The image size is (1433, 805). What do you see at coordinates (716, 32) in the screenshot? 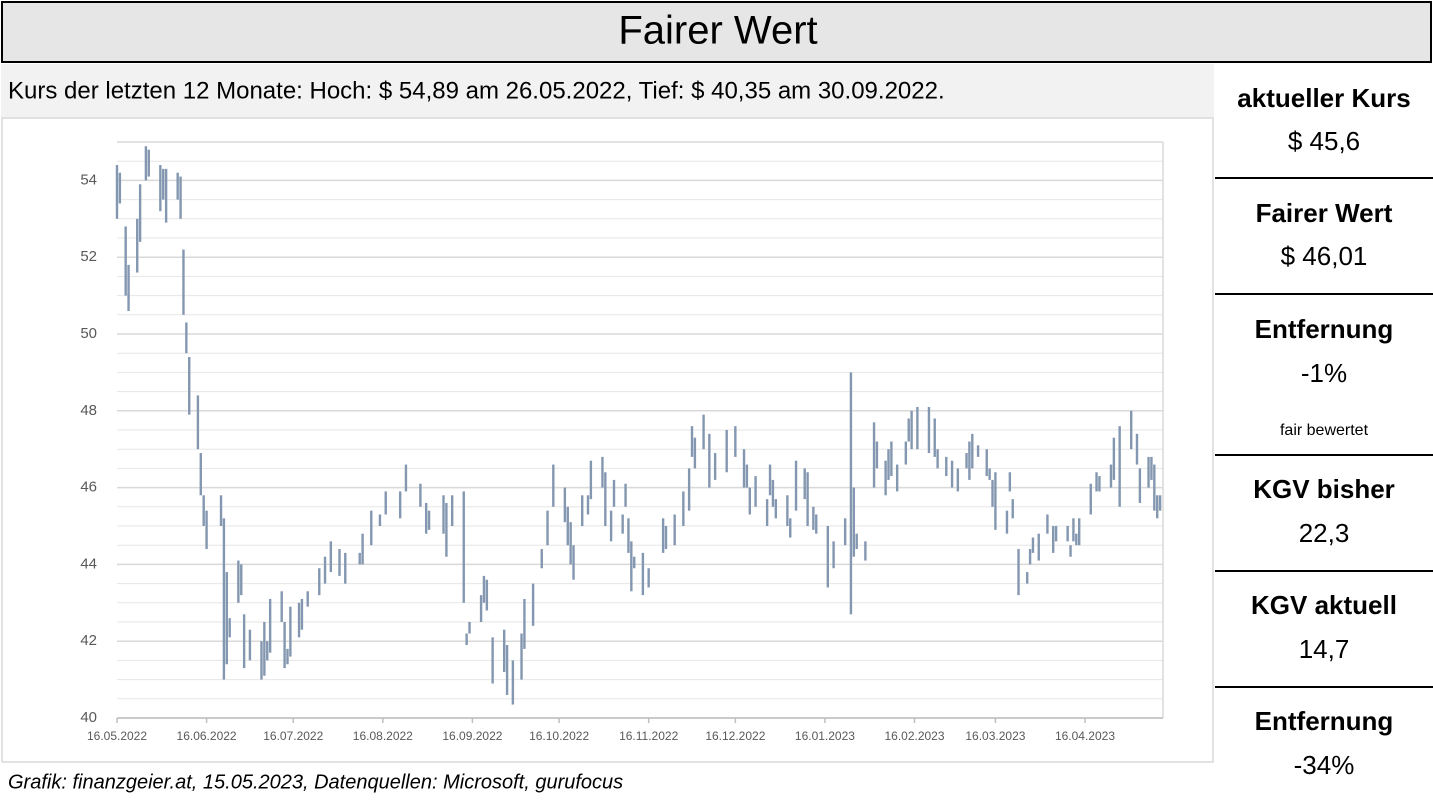
I see `title-box` at bounding box center [716, 32].